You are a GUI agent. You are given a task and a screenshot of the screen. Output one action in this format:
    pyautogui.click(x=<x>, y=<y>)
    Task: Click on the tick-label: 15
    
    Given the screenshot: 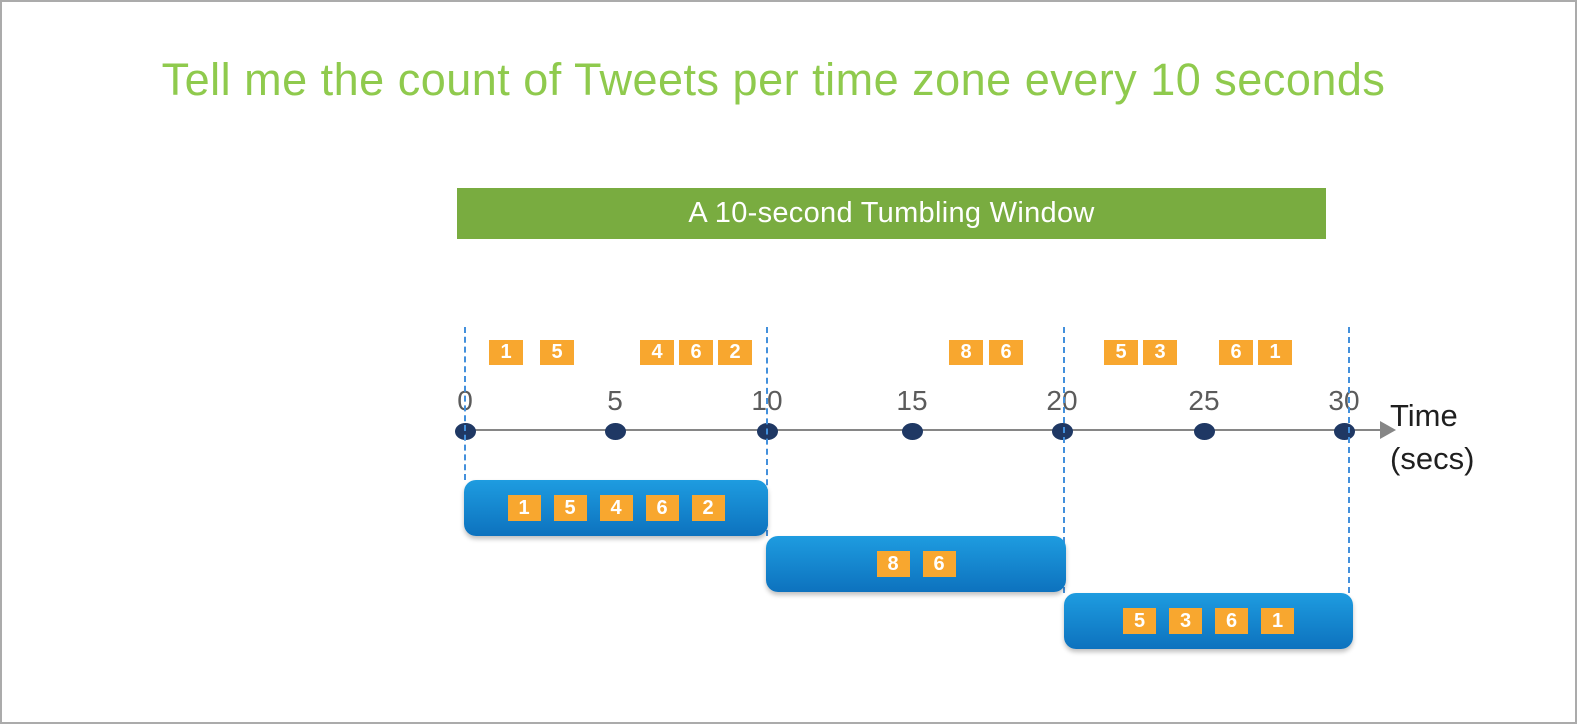 What is the action you would take?
    pyautogui.click(x=912, y=400)
    